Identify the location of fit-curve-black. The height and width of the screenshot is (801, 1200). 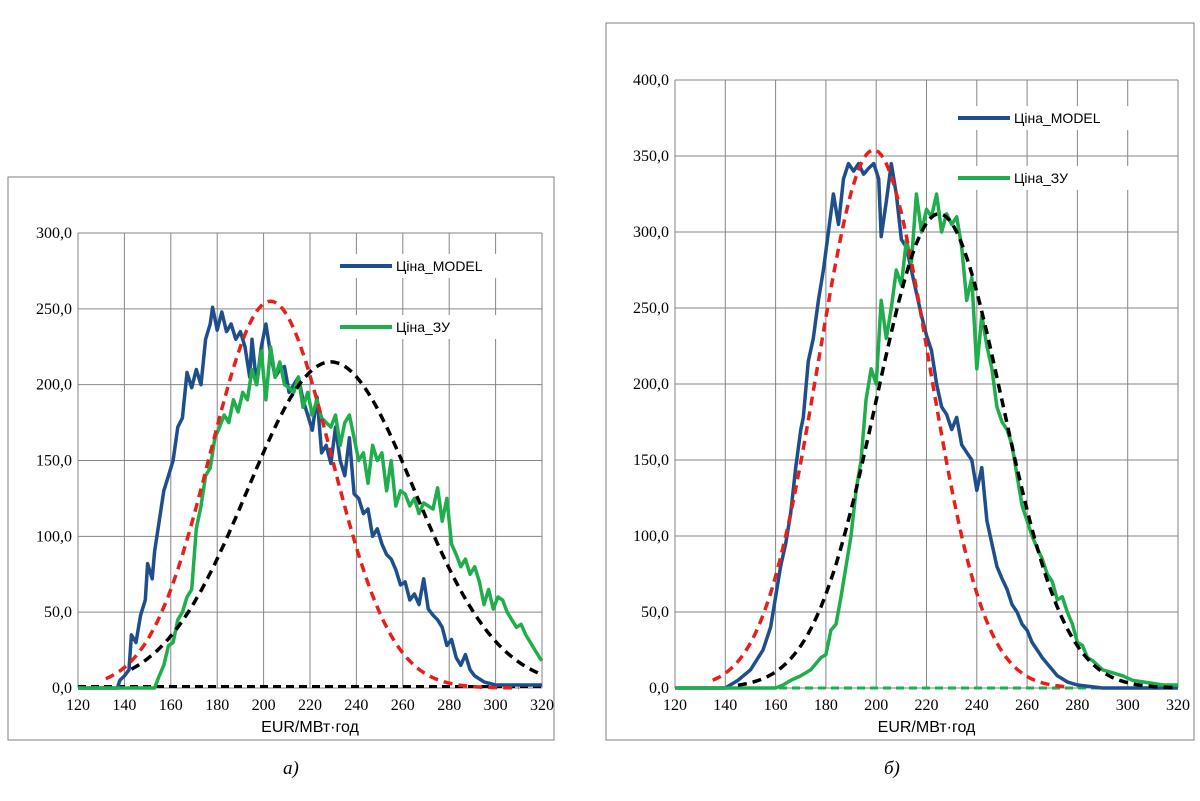
(336, 518).